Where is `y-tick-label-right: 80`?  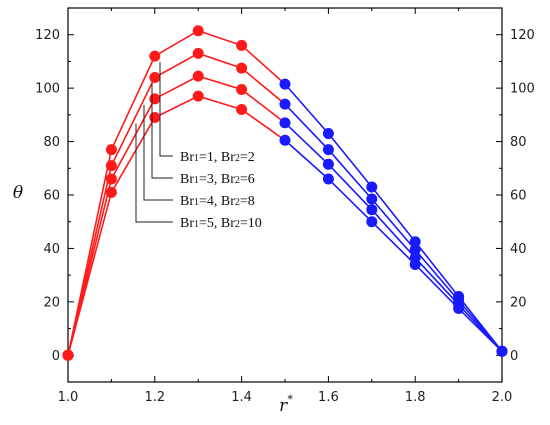 y-tick-label-right: 80 is located at coordinates (518, 142).